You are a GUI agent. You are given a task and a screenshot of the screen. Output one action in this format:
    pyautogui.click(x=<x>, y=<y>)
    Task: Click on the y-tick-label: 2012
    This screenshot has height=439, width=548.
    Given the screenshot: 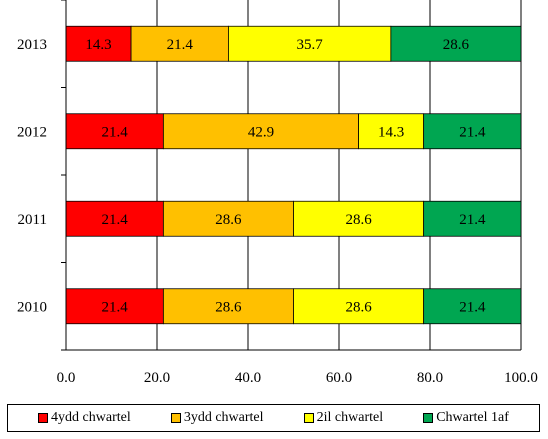 What is the action you would take?
    pyautogui.click(x=32, y=132)
    